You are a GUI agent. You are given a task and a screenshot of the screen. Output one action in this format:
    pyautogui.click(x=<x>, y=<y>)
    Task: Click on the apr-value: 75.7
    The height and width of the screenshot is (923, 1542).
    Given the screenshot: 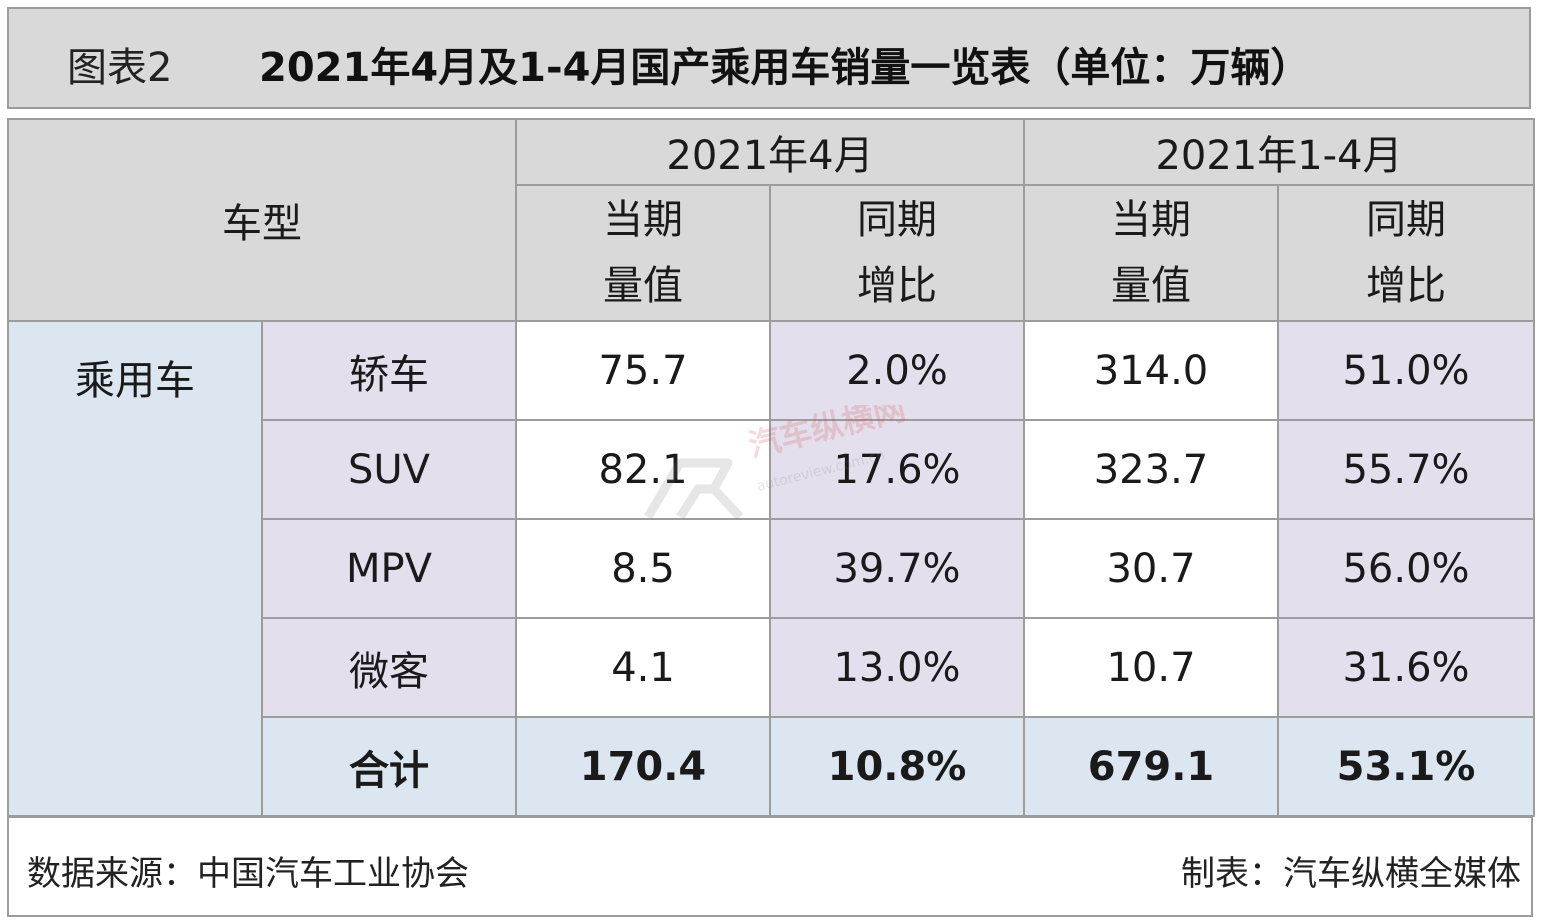 What is the action you would take?
    pyautogui.click(x=643, y=370)
    